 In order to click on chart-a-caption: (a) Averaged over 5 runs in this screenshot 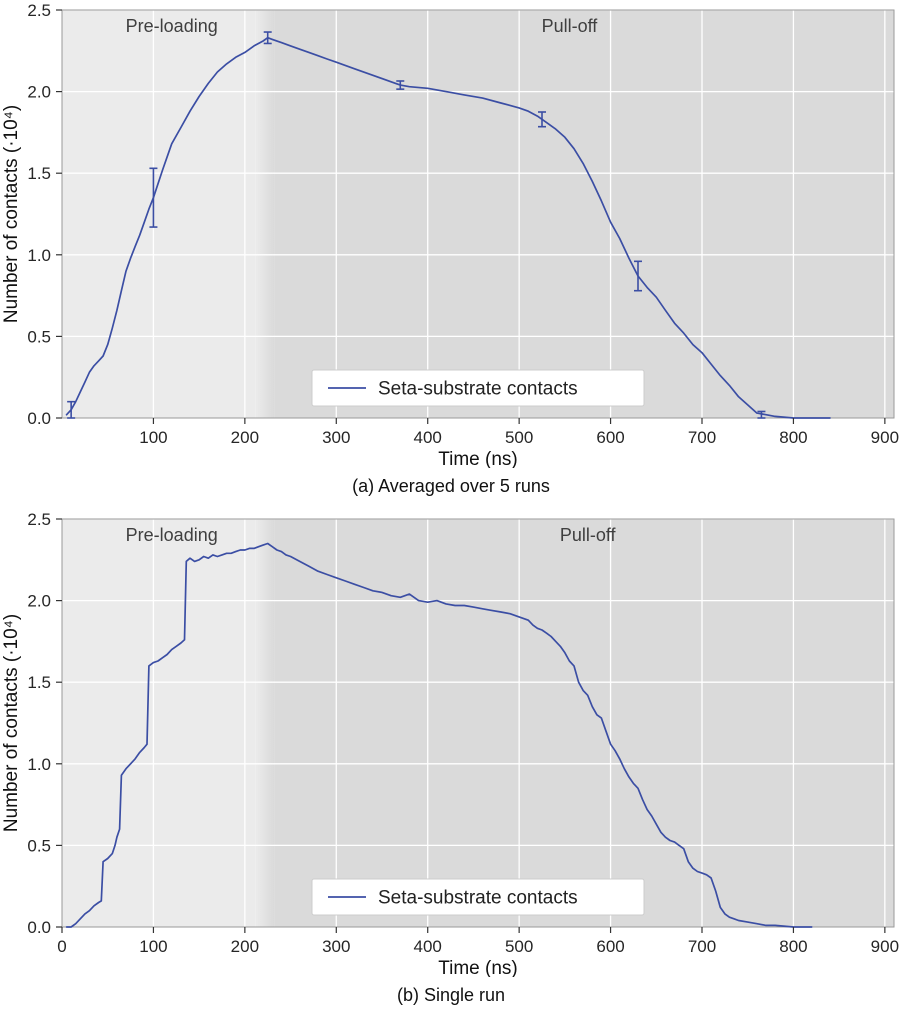, I will do `click(451, 486)`.